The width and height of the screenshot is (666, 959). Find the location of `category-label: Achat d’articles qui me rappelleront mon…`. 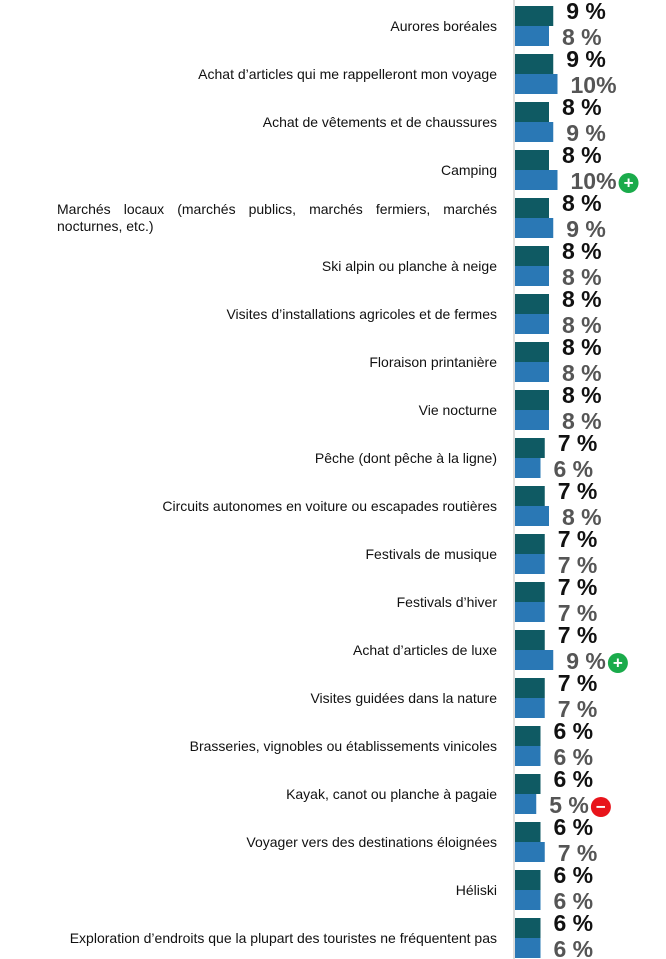

category-label: Achat d’articles qui me rappelleront mon… is located at coordinates (252, 74).